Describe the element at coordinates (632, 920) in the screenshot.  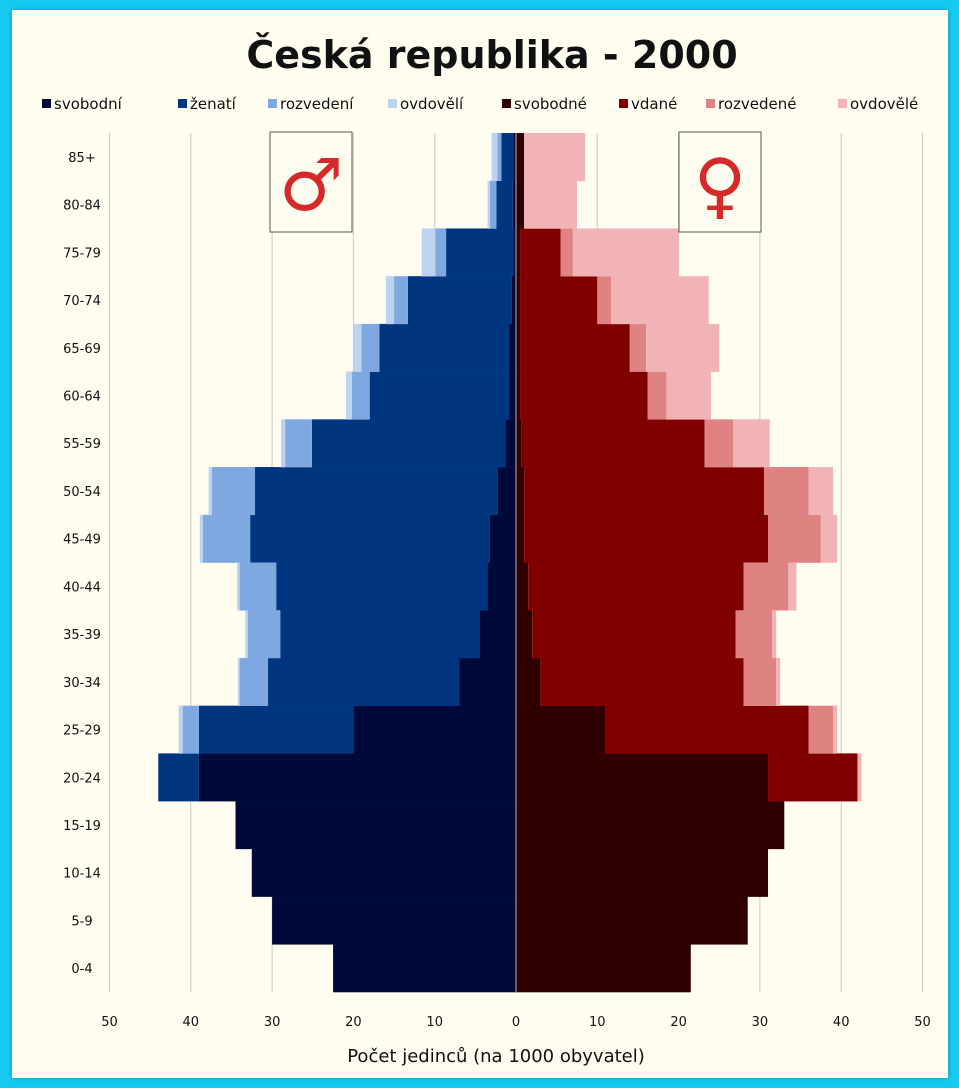
I see `bar-svobodné-5-9` at that location.